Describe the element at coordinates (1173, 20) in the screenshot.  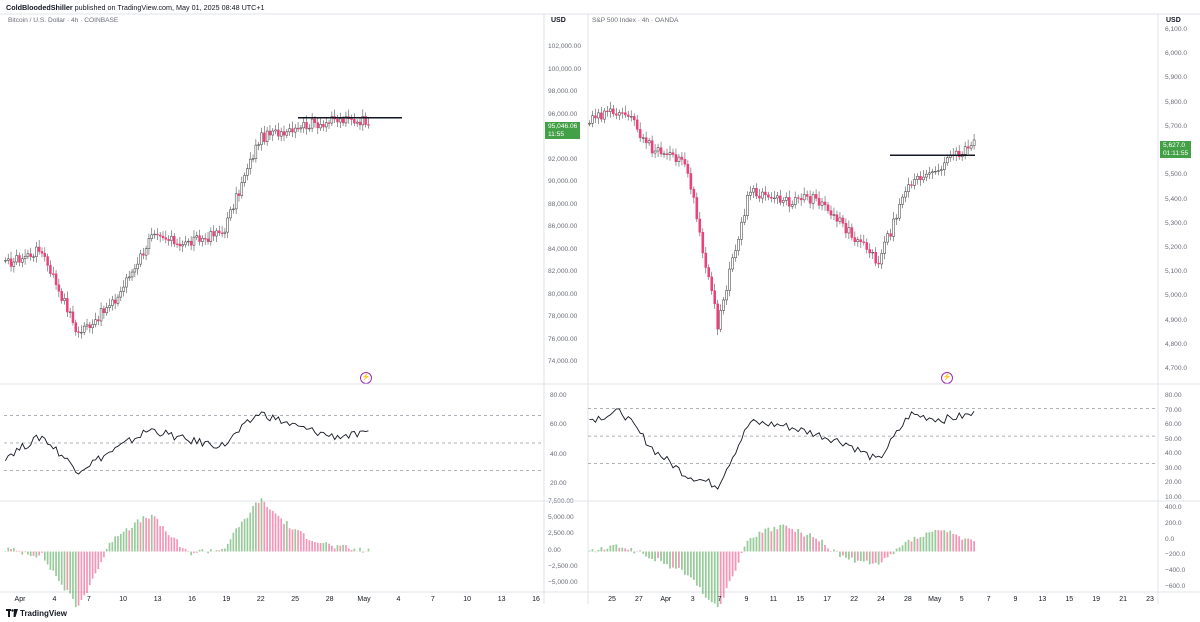
I see `right-currency-label: USD` at that location.